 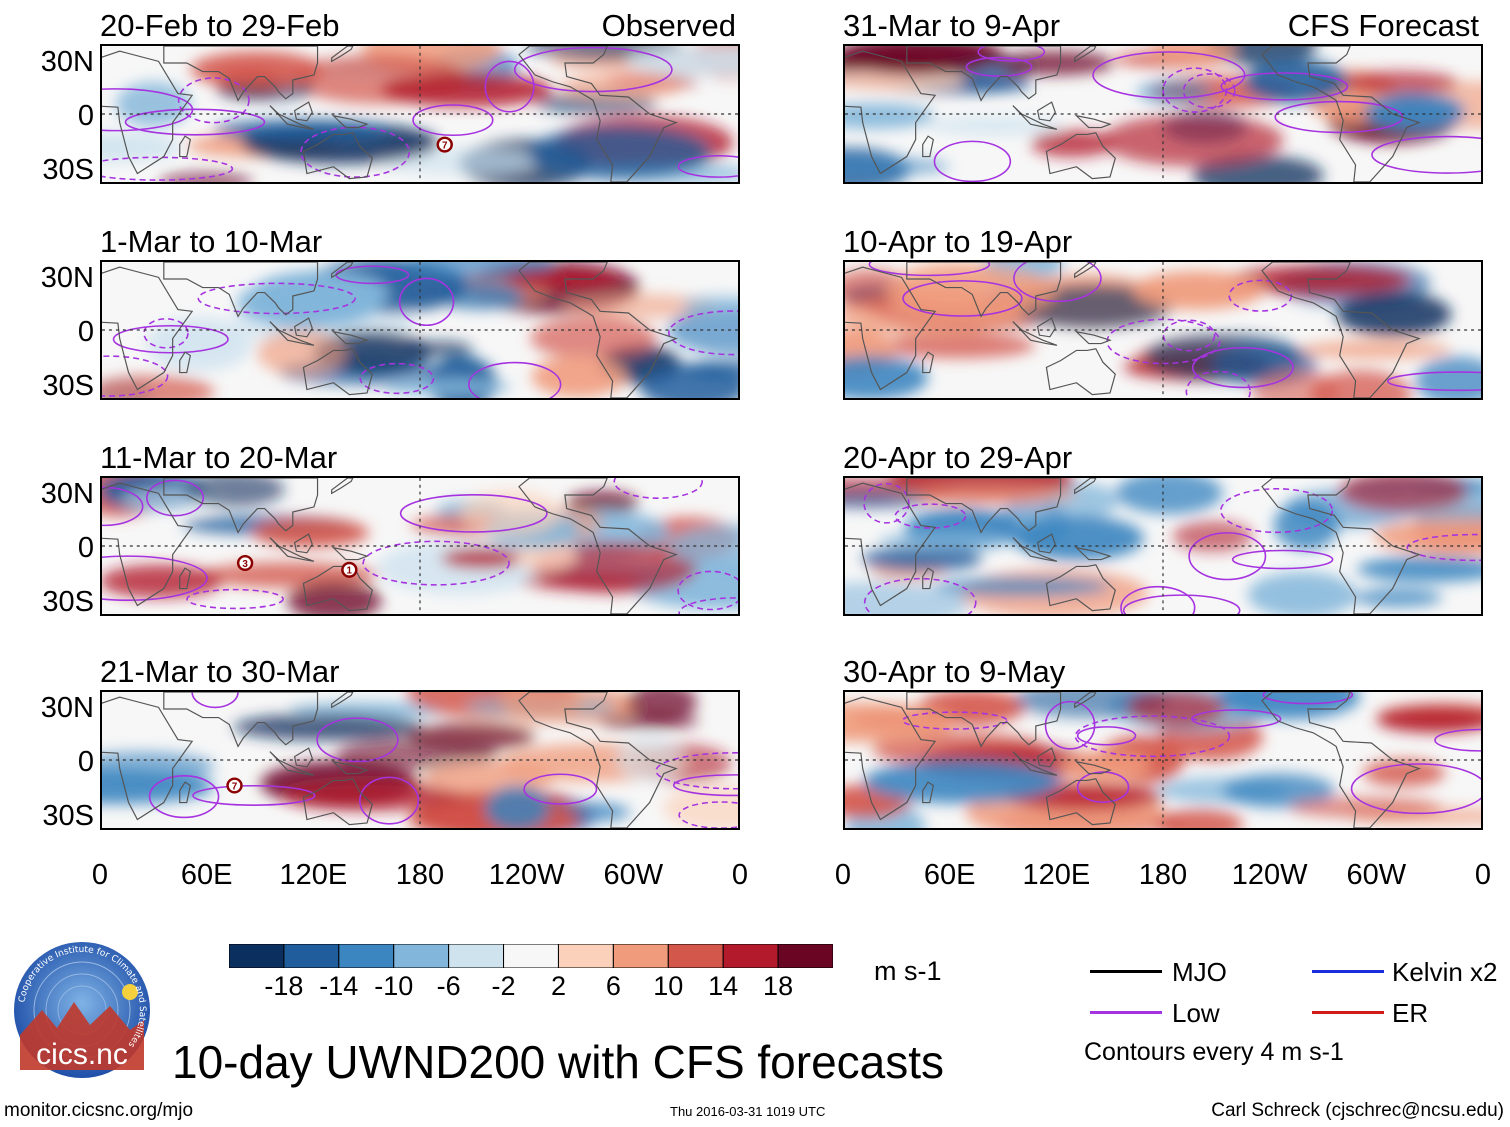 I want to click on observed-label: Observed, so click(x=668, y=25).